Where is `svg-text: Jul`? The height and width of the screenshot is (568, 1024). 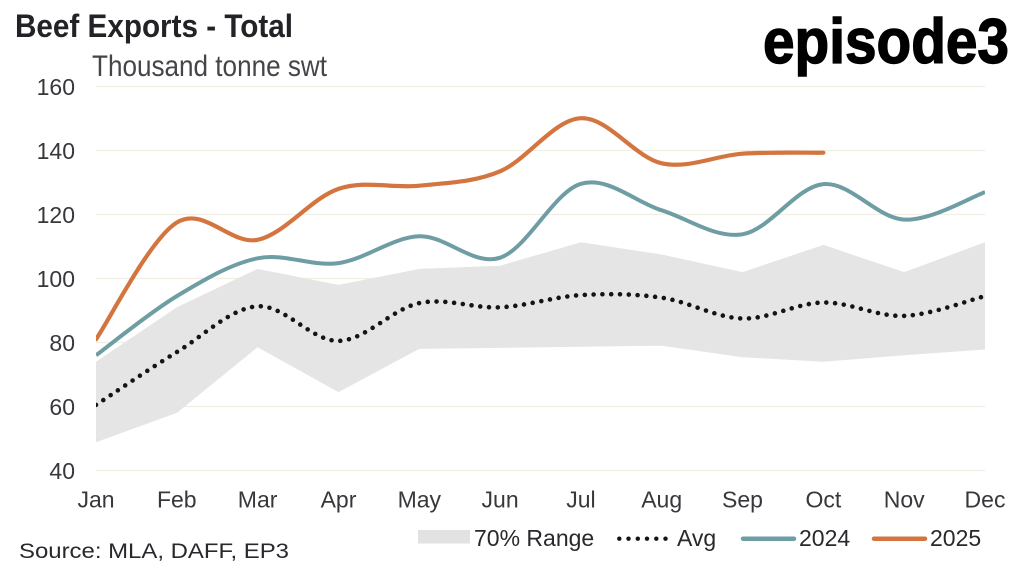
svg-text: Jul is located at coordinates (580, 500).